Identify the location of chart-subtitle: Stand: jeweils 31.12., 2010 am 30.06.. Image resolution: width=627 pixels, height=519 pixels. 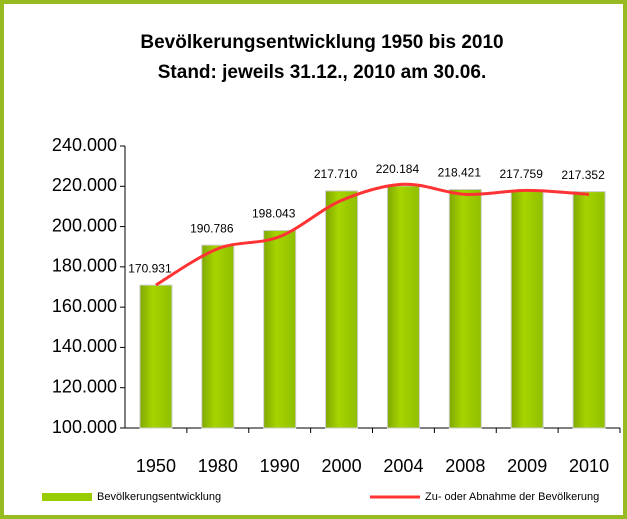
(322, 72).